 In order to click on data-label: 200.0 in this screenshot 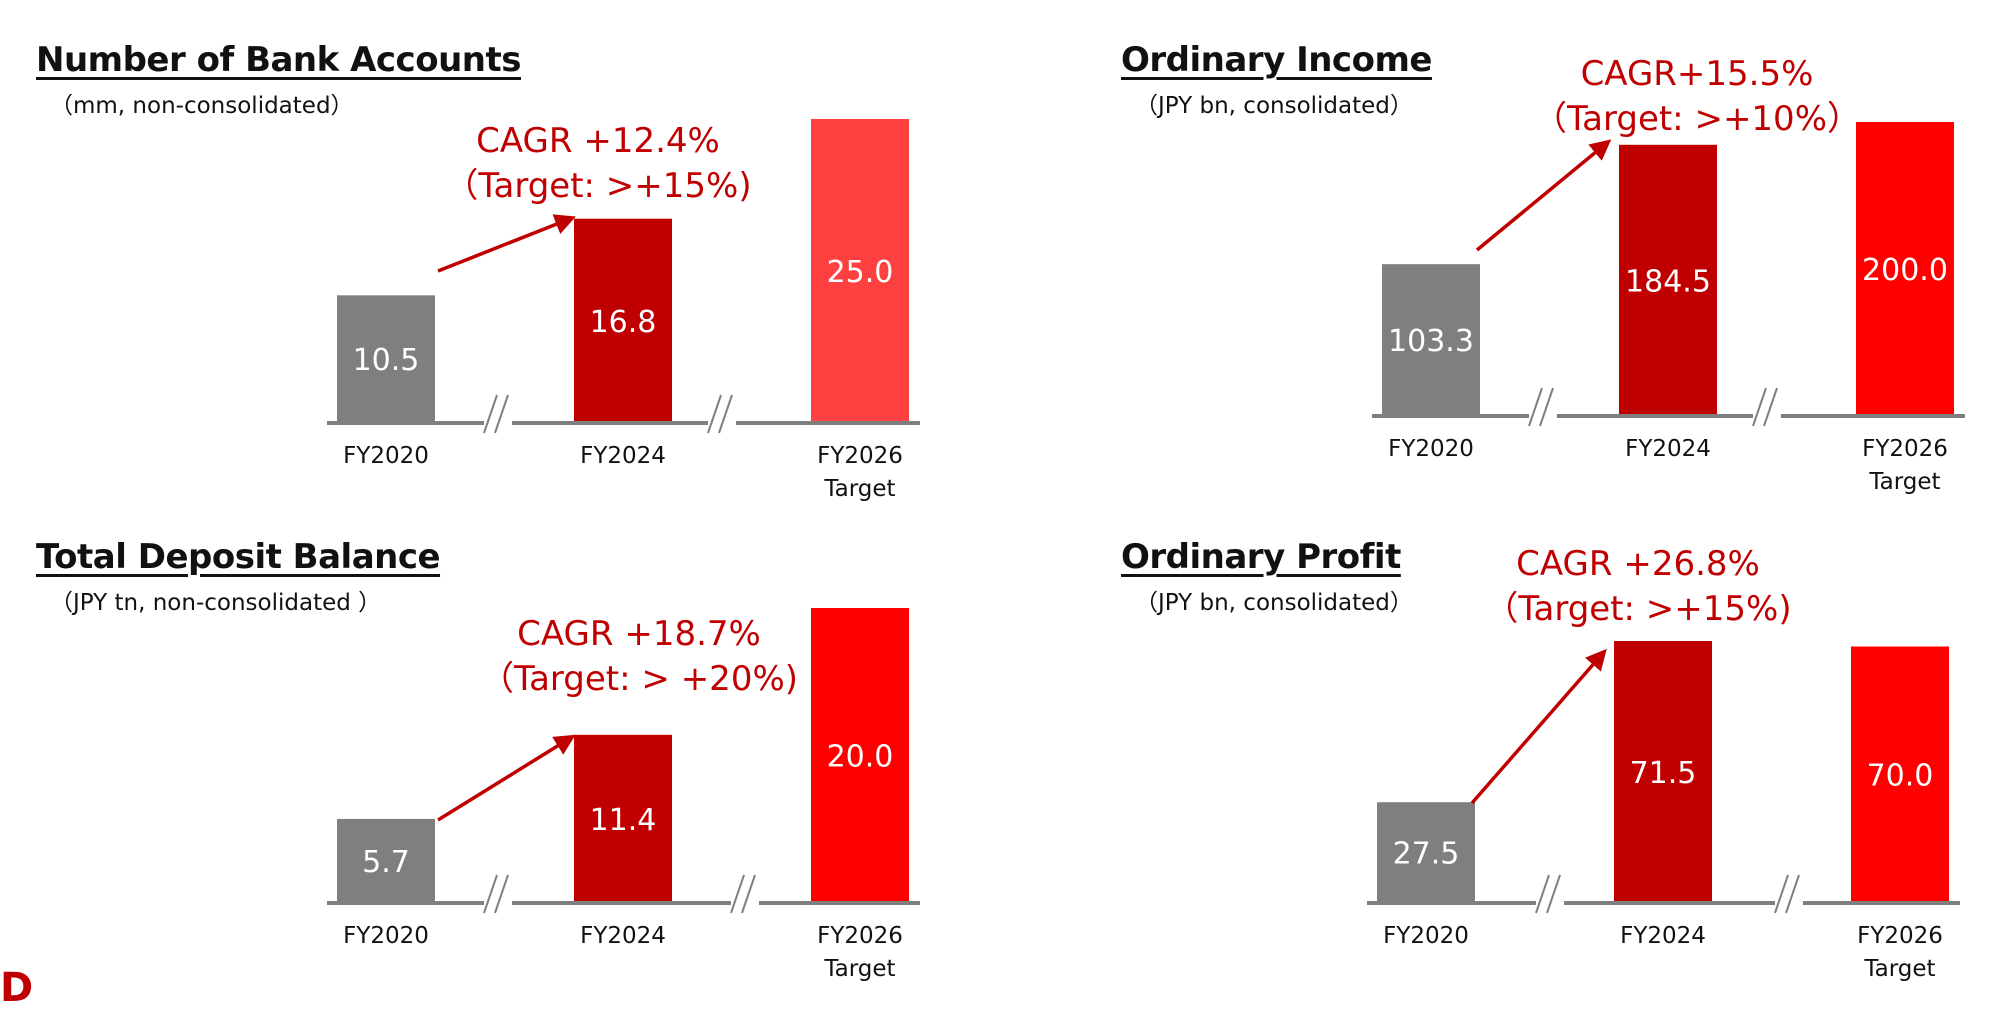, I will do `click(1905, 270)`.